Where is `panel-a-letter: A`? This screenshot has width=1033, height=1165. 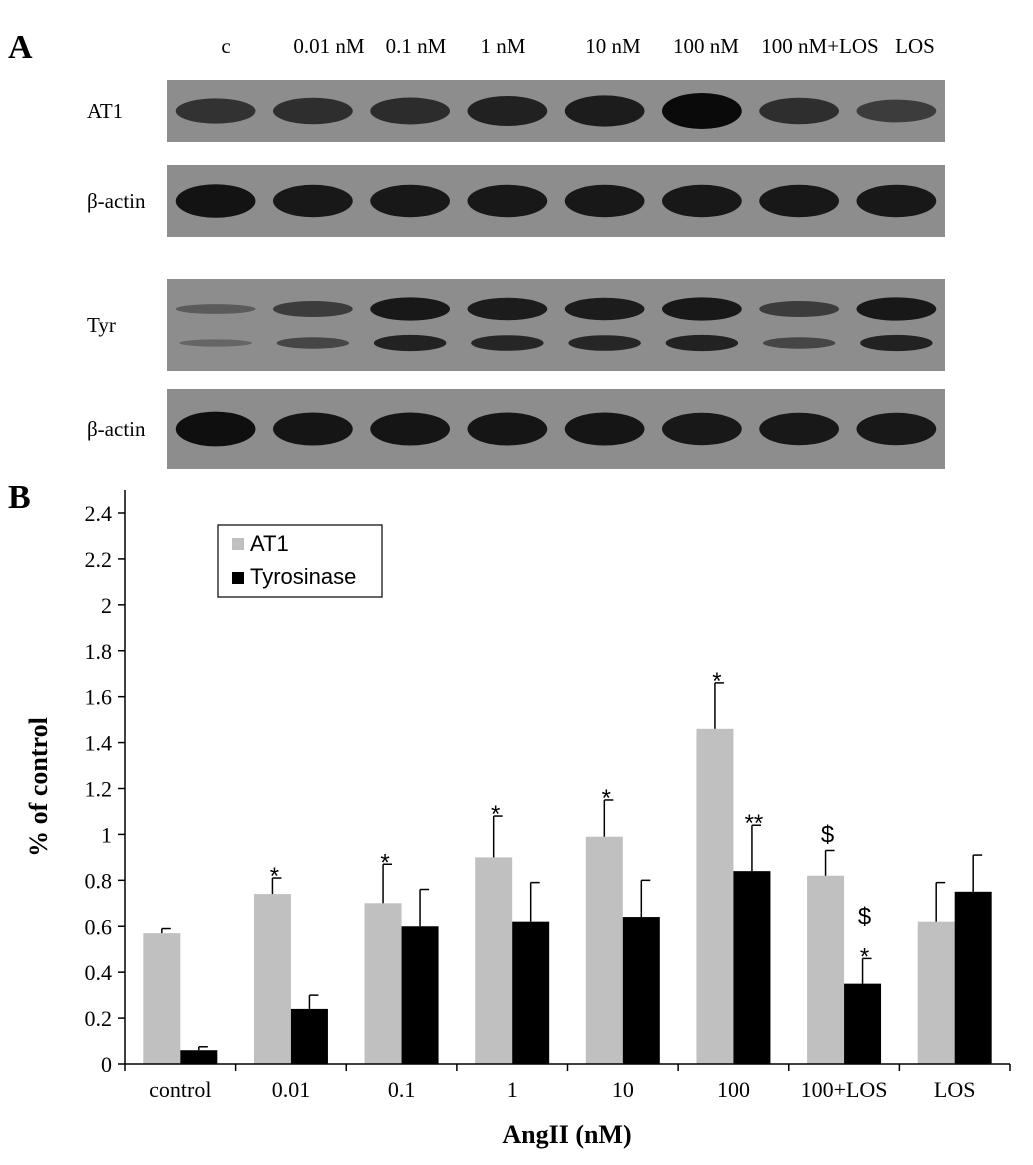 panel-a-letter: A is located at coordinates (20, 47).